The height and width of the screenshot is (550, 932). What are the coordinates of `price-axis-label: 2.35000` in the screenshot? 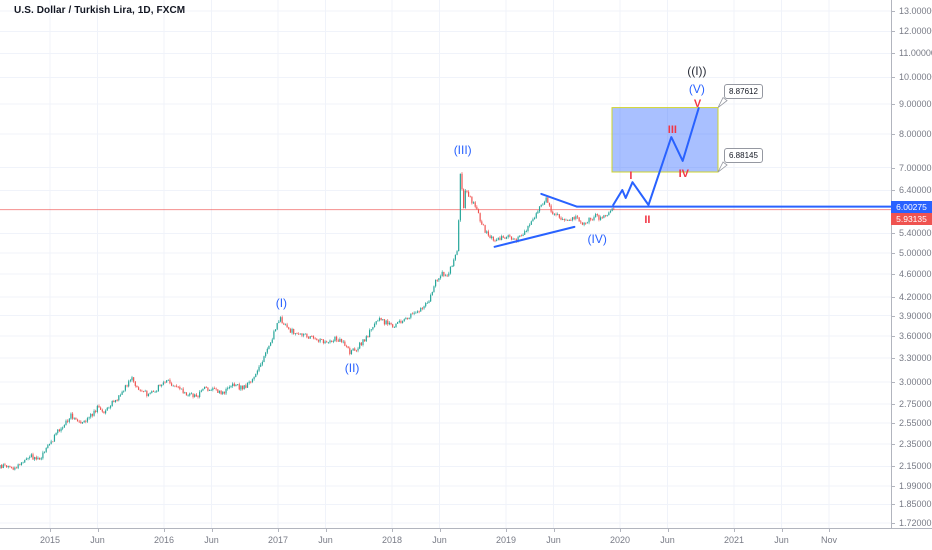 It's located at (915, 443).